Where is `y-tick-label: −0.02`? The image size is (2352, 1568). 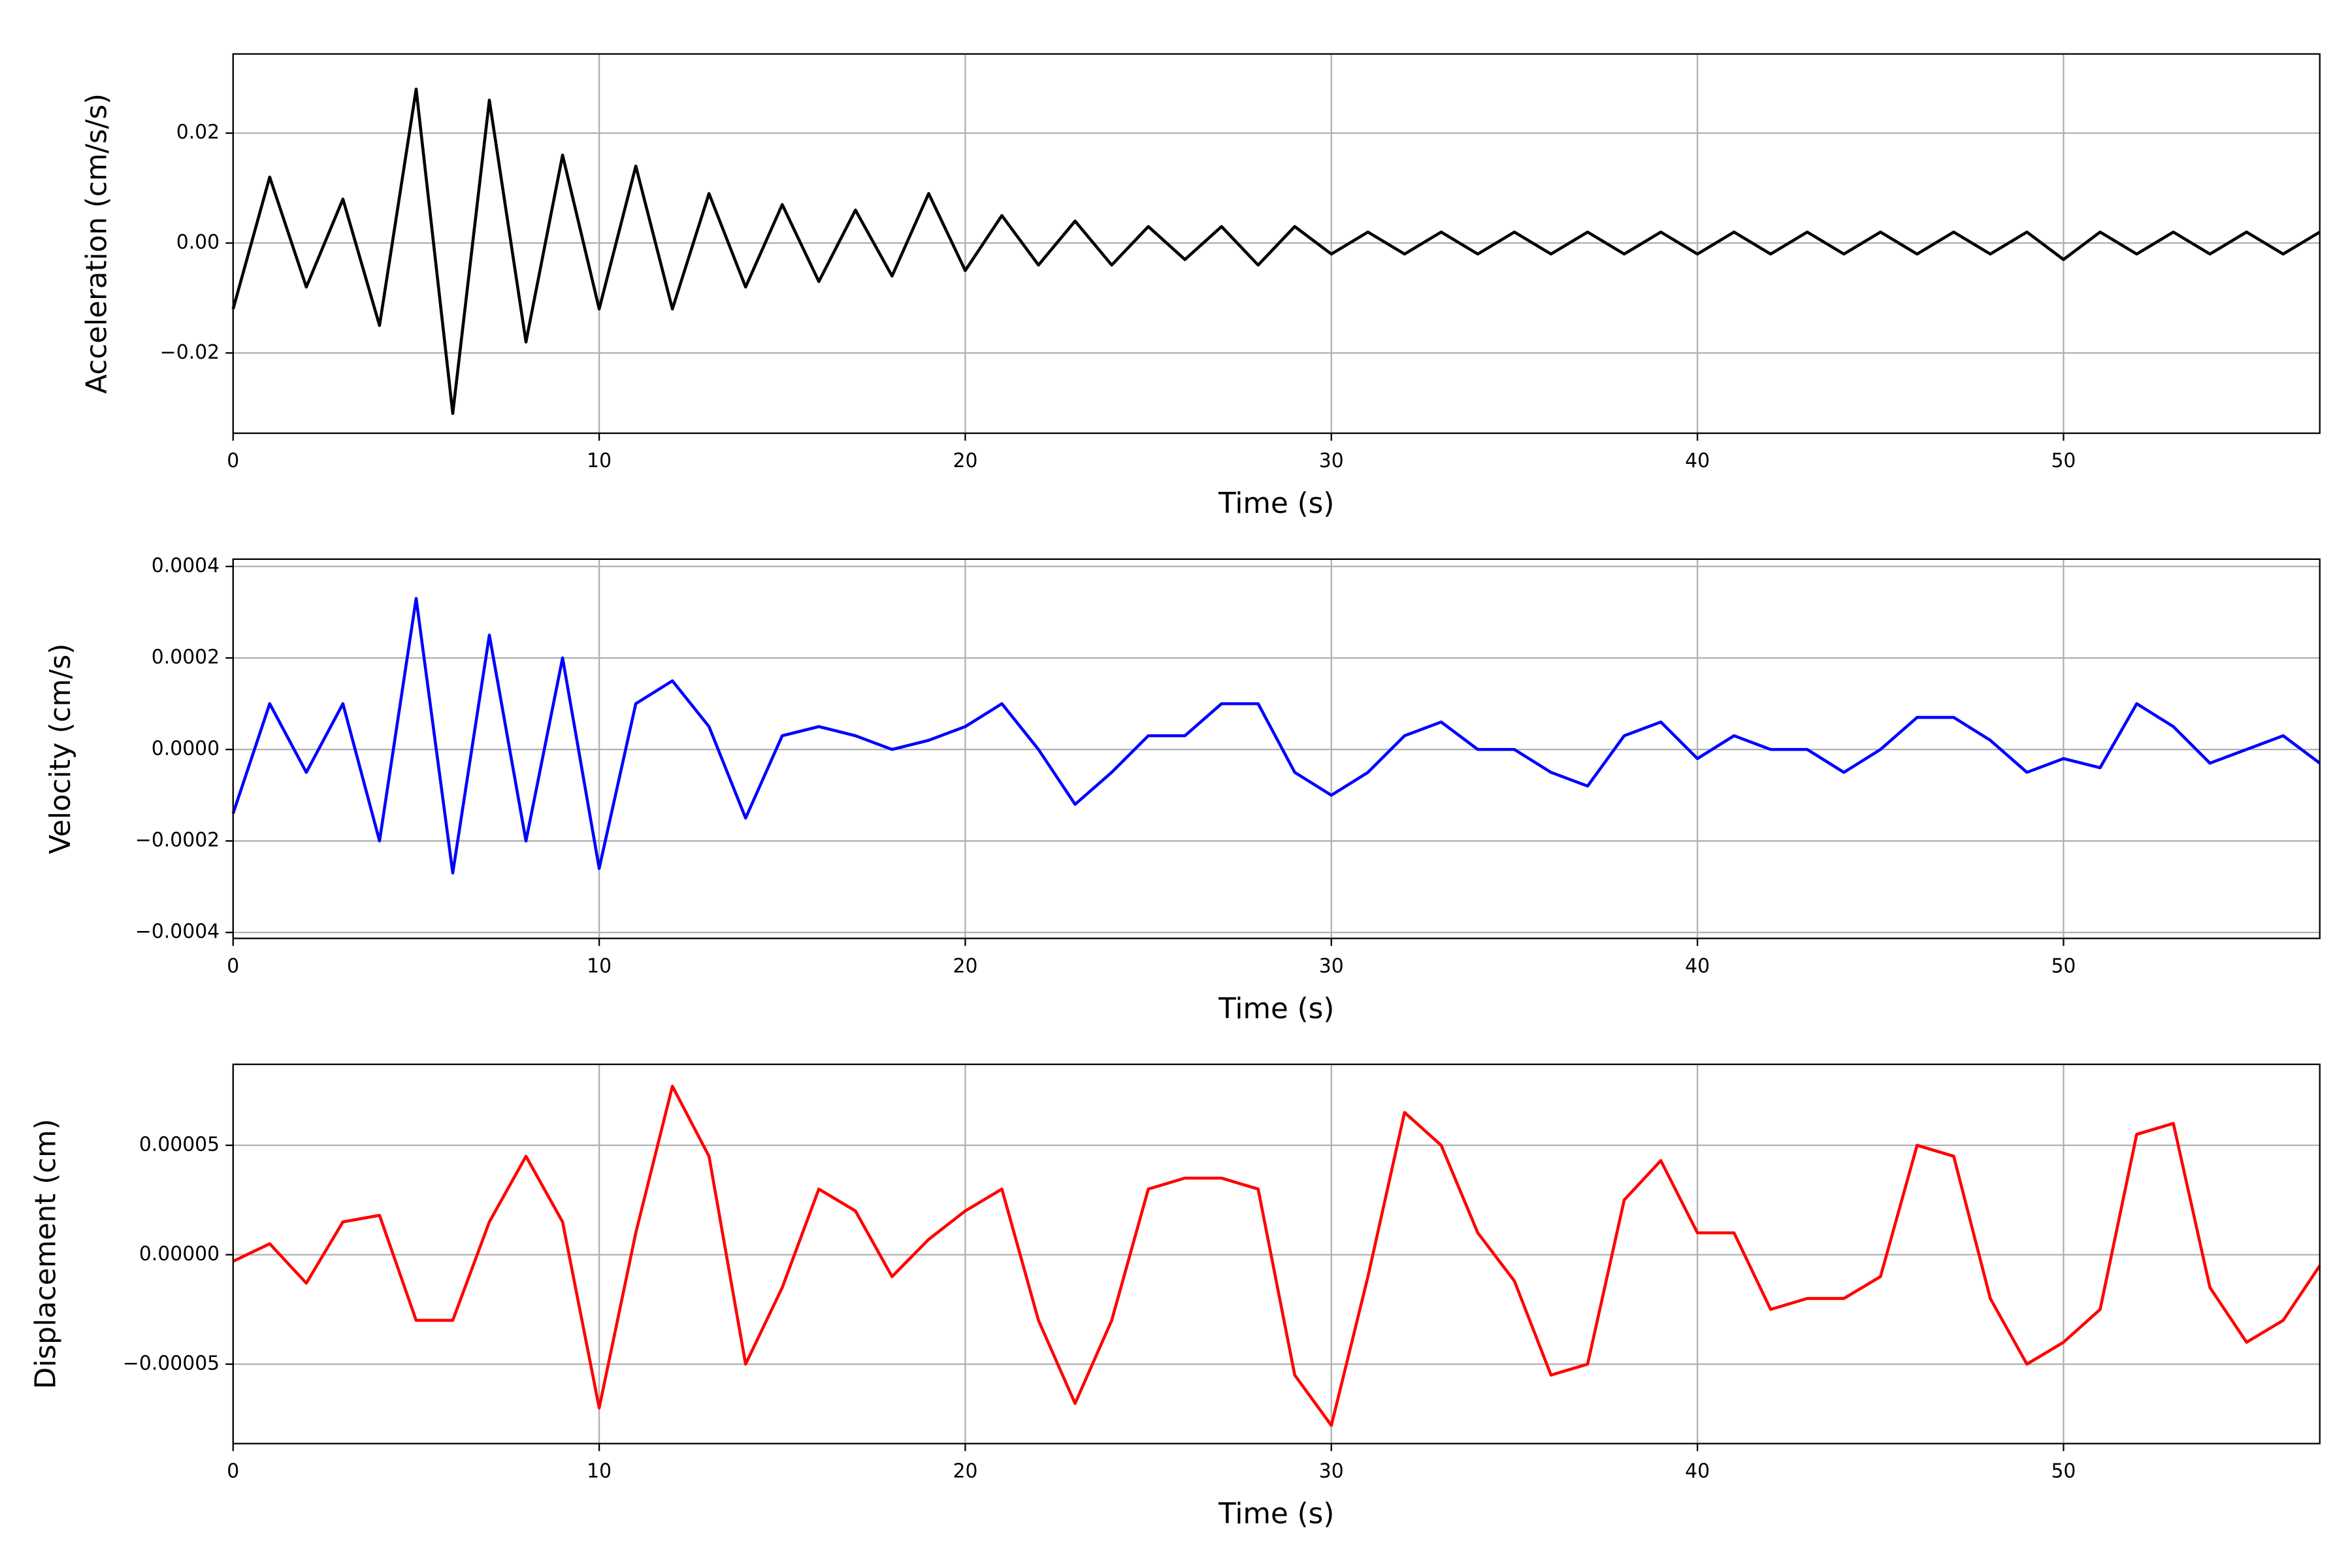 y-tick-label: −0.02 is located at coordinates (190, 352).